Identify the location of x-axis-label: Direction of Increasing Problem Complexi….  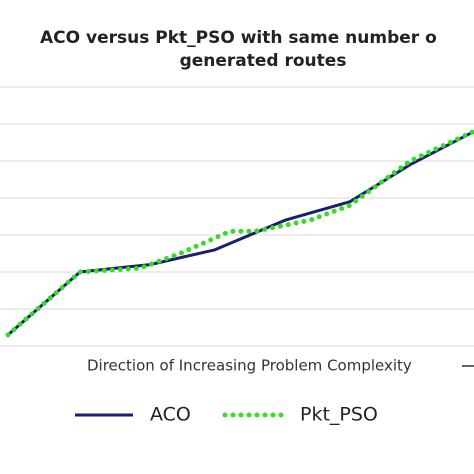
(249, 366).